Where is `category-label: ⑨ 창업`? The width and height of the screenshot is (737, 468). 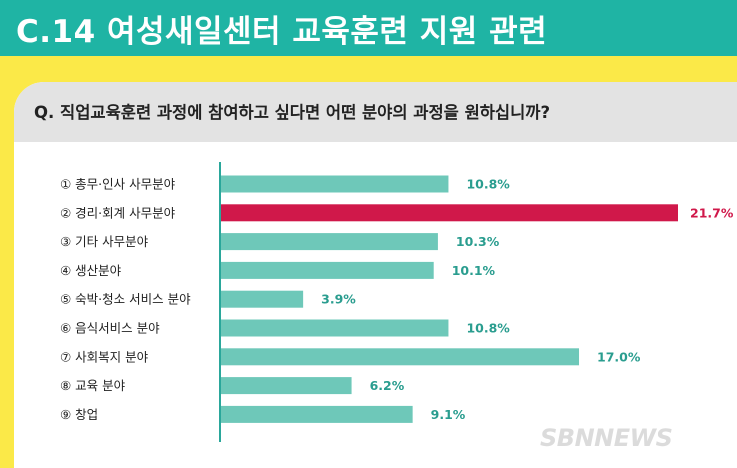 category-label: ⑨ 창업 is located at coordinates (79, 414).